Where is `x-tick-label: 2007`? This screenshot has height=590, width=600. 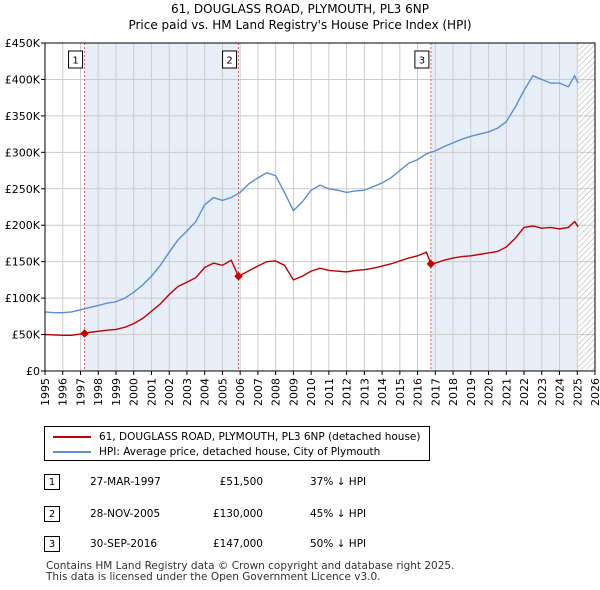
x-tick-label: 2007 is located at coordinates (258, 392).